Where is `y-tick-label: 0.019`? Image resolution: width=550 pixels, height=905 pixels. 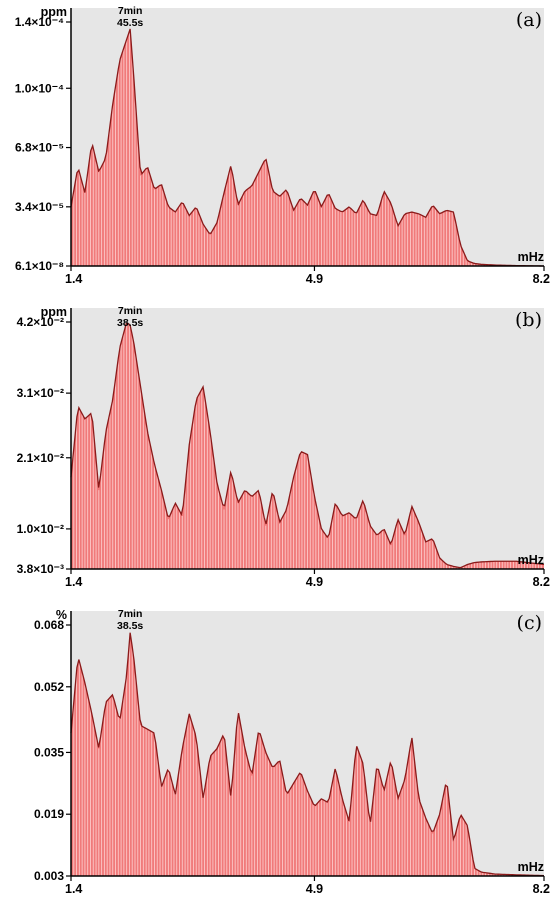
y-tick-label: 0.019 is located at coordinates (49, 814).